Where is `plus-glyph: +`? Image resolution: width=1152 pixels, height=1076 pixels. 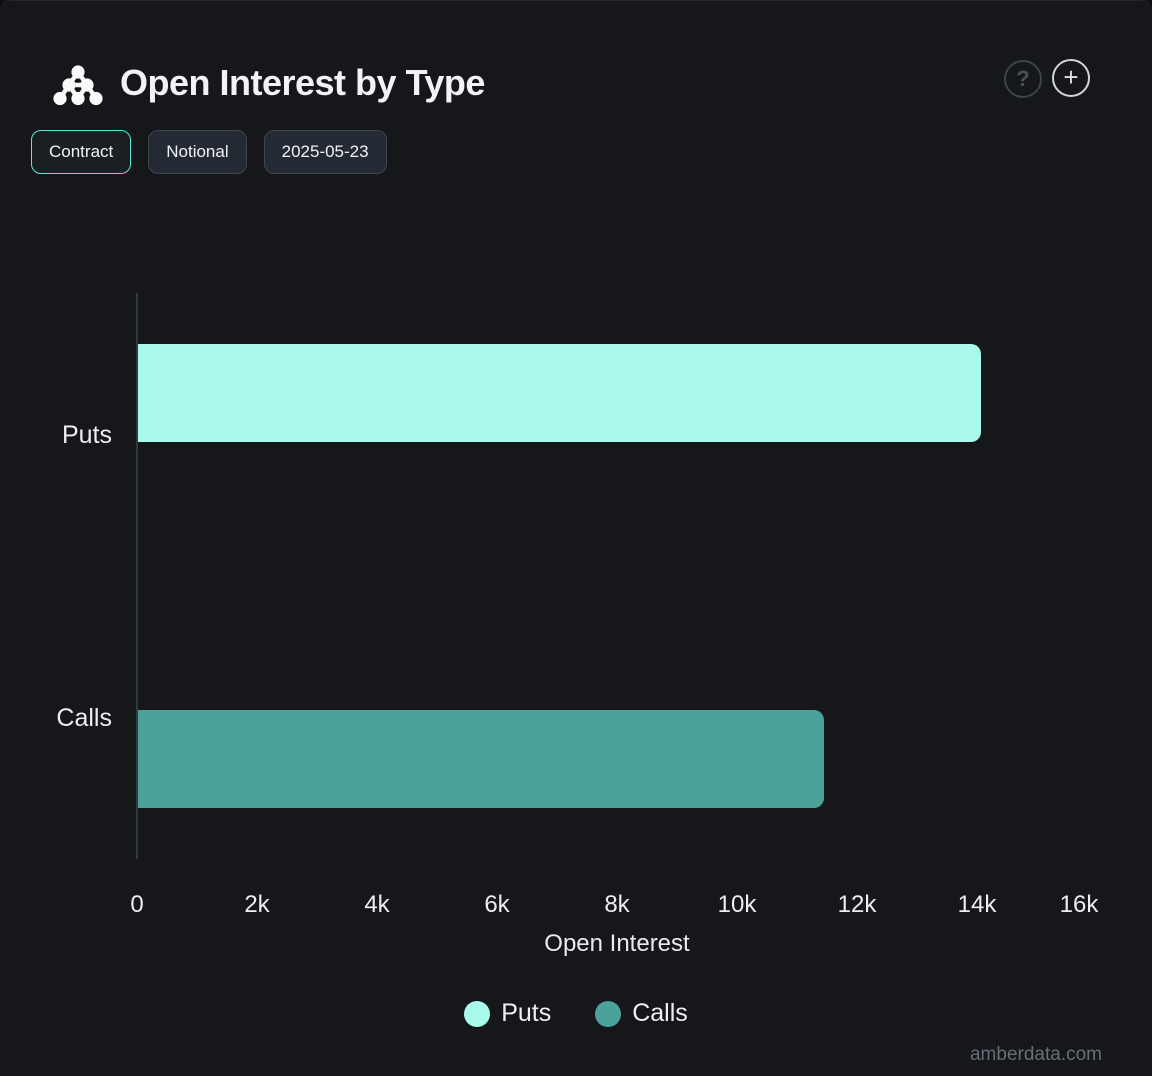 plus-glyph: + is located at coordinates (1071, 76).